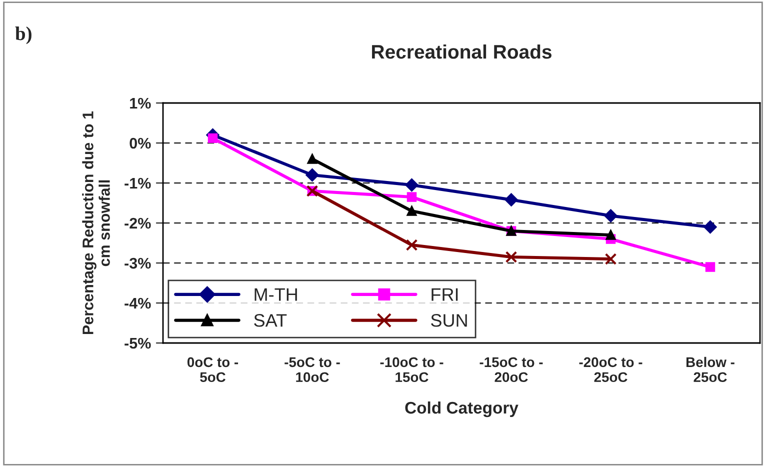 The image size is (766, 467). Describe the element at coordinates (275, 294) in the screenshot. I see `legend-label: M-TH` at that location.